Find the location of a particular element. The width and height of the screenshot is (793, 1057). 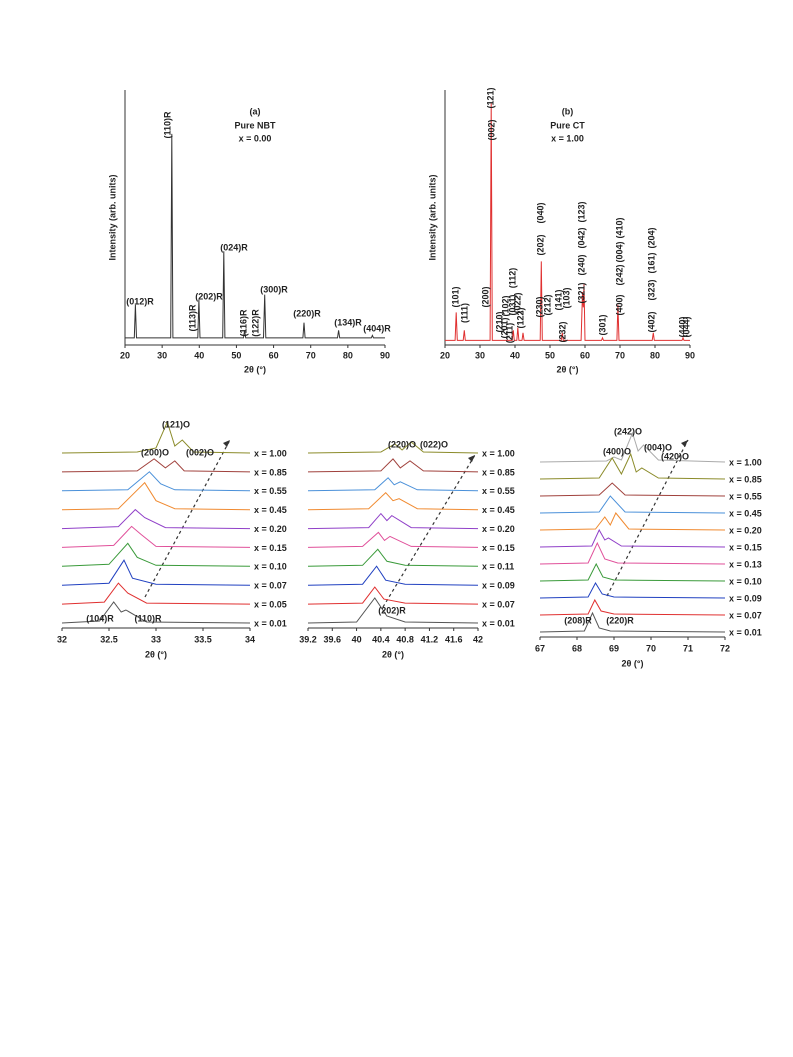

x-tick-label: 34 is located at coordinates (250, 639).